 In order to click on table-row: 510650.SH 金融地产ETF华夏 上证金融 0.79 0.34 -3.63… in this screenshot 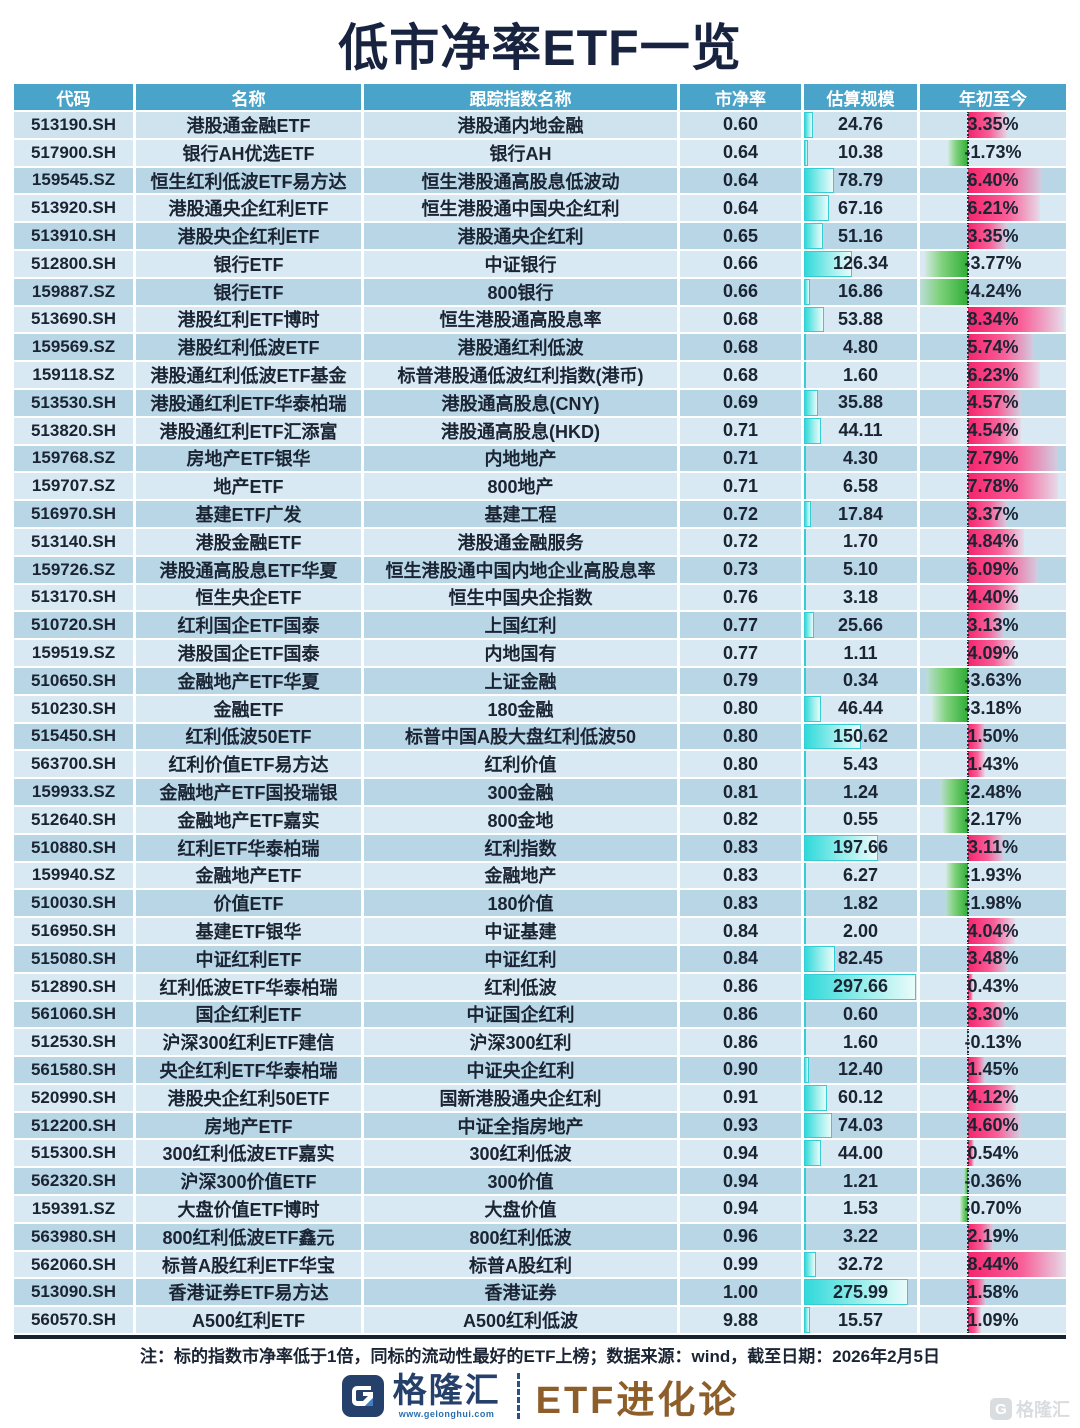, I will do `click(540, 681)`.